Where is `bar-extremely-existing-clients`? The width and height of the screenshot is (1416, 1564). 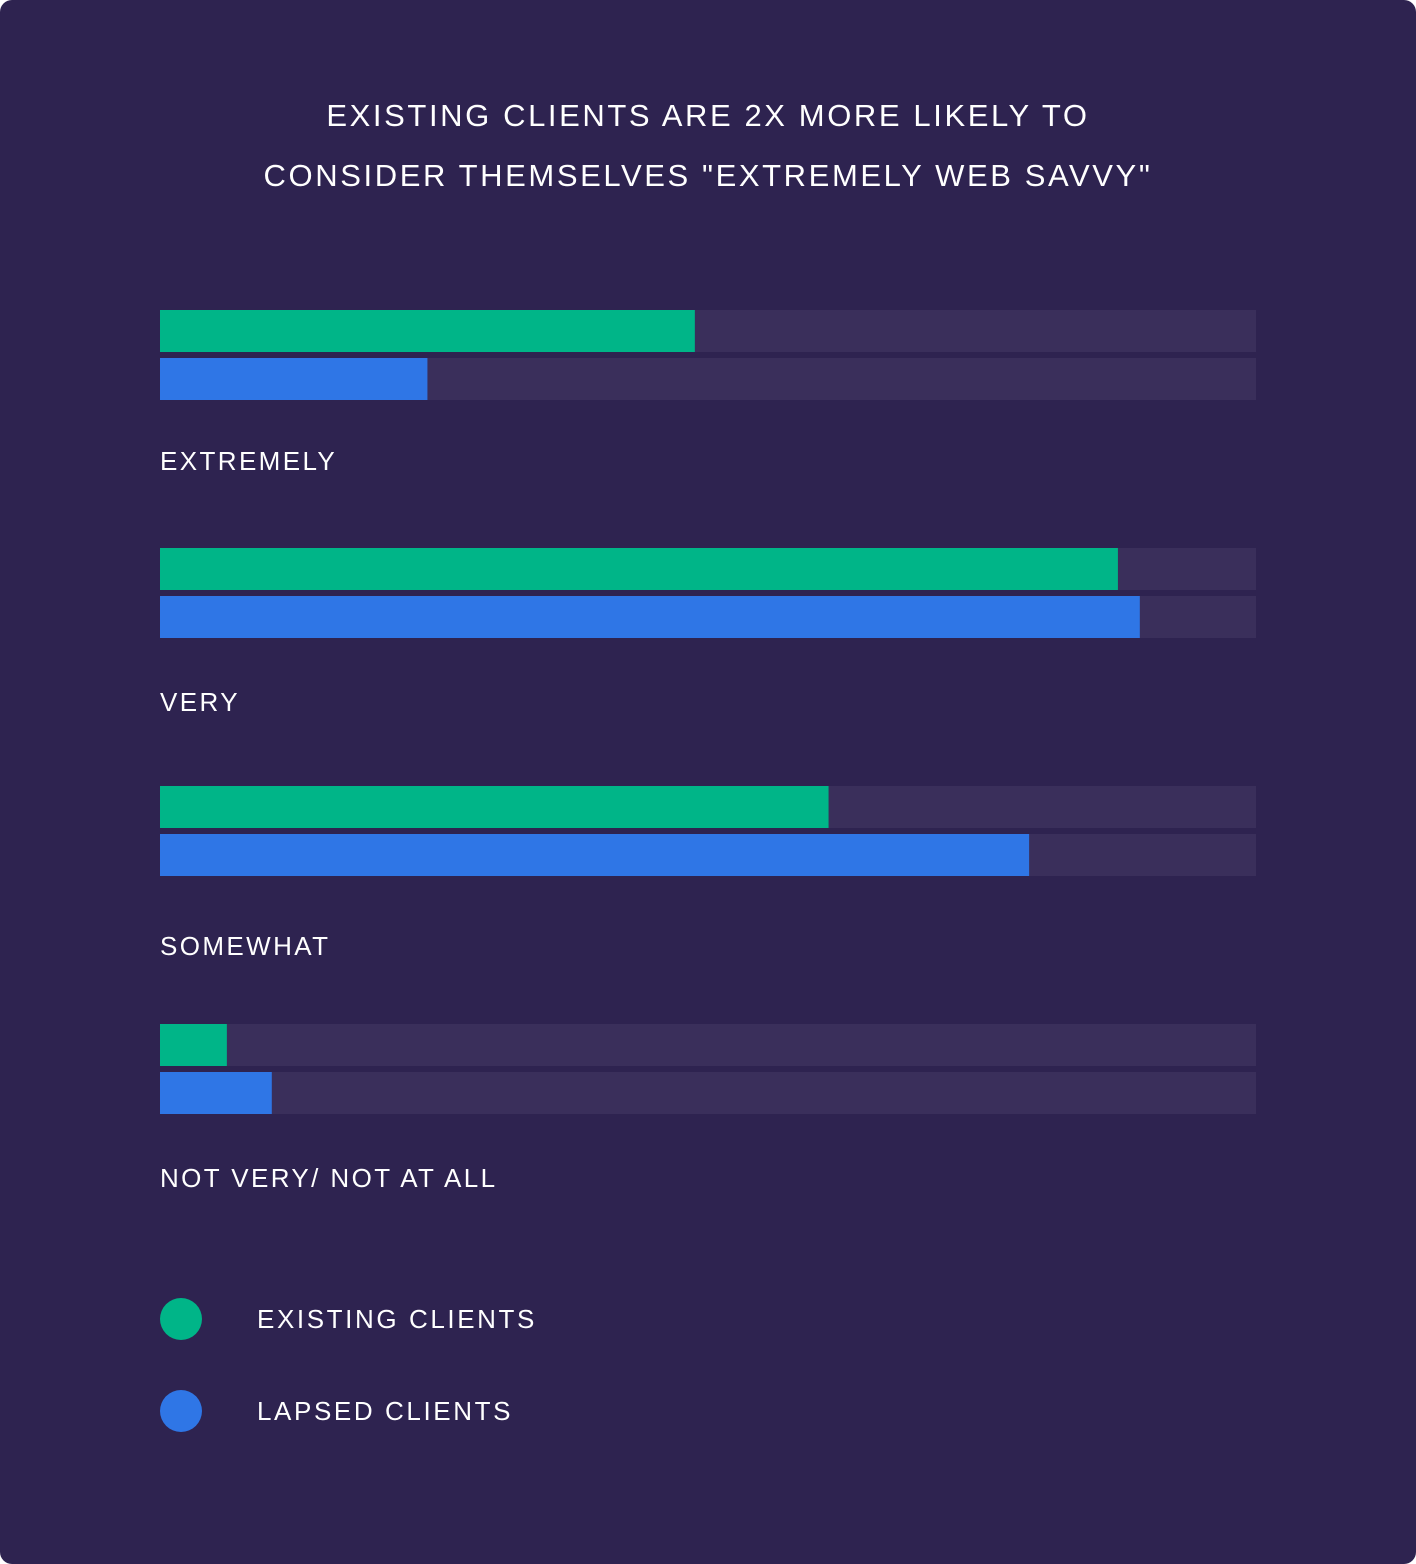 bar-extremely-existing-clients is located at coordinates (427, 331).